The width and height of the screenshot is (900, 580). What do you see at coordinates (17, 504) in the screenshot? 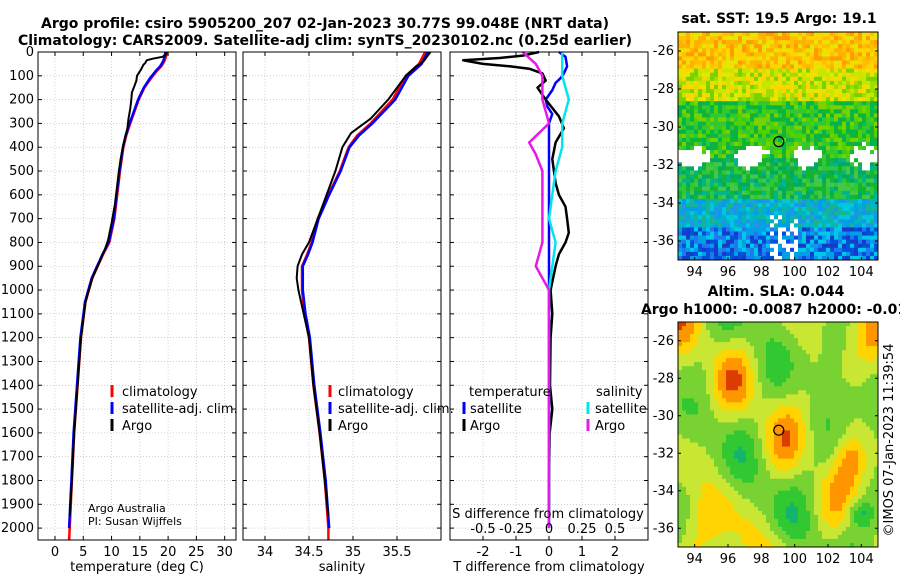
I see `y-tick-label: 1900` at bounding box center [17, 504].